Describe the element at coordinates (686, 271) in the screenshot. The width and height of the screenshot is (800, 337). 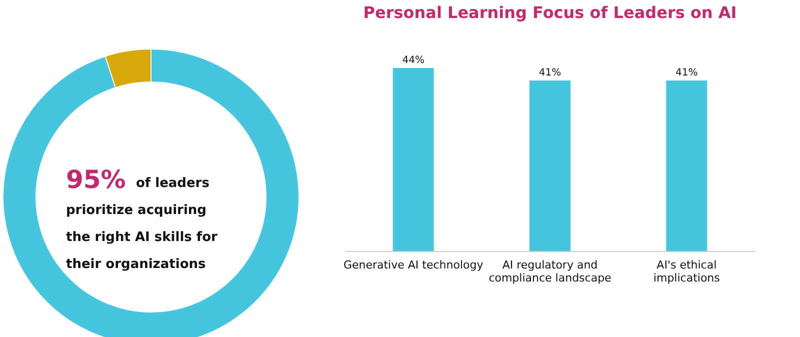
I see `x-tick-label: AI's ethical implications` at that location.